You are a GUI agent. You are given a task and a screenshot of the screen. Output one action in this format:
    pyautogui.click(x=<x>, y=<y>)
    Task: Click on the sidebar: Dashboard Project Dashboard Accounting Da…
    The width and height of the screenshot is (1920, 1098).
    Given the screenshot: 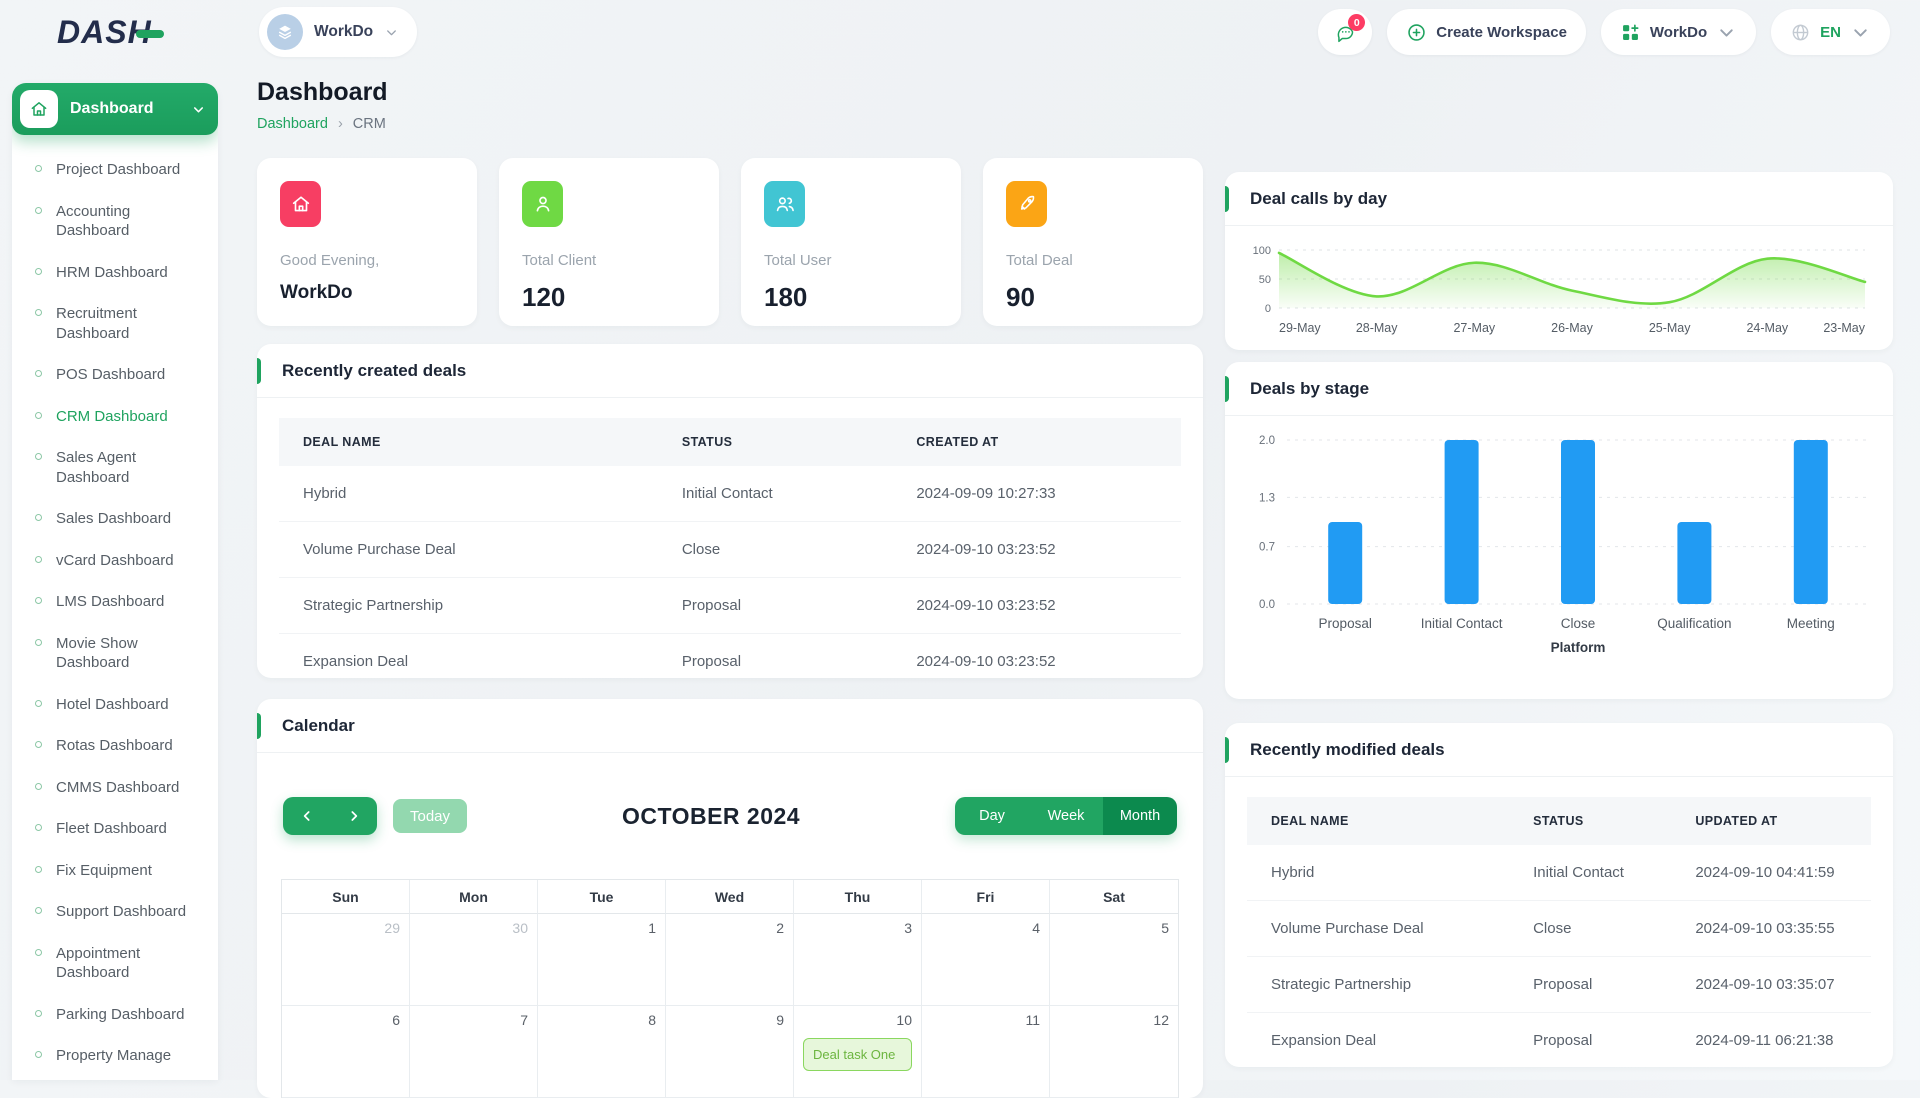 What is the action you would take?
    pyautogui.click(x=115, y=581)
    